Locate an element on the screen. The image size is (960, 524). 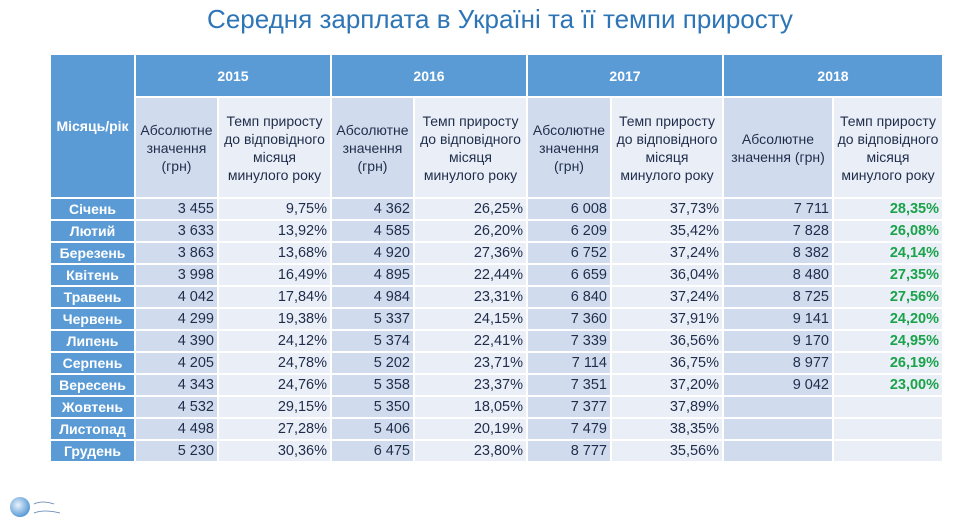
month-label: Січень is located at coordinates (92, 209).